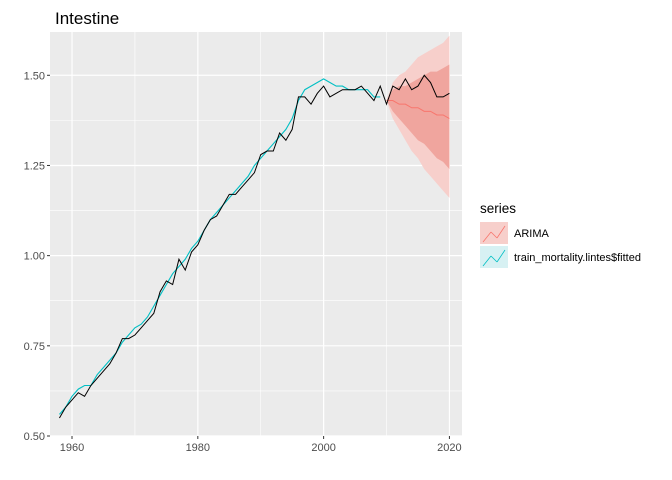 Image resolution: width=672 pixels, height=480 pixels. I want to click on legend-key-fitted, so click(494, 257).